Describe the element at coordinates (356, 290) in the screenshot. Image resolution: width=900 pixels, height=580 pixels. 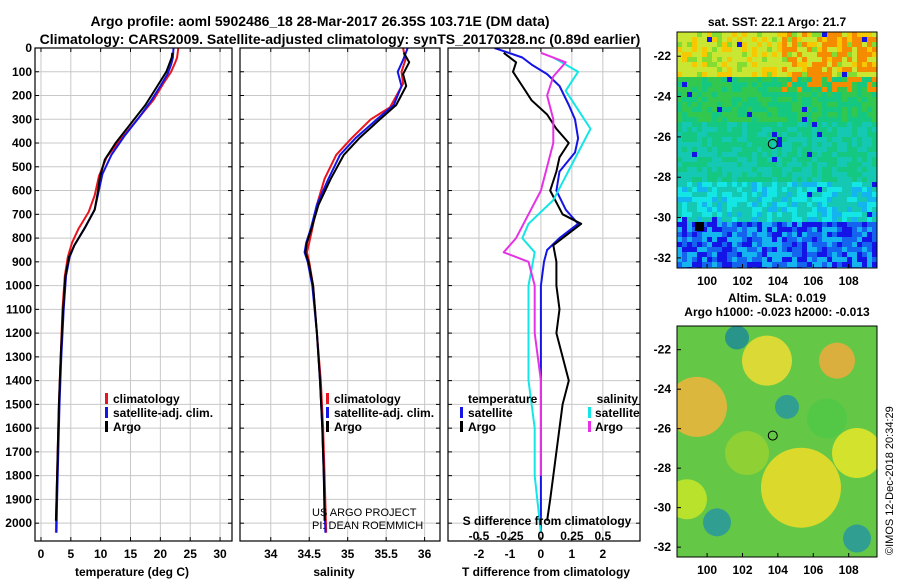
I see `series-line-climatology` at that location.